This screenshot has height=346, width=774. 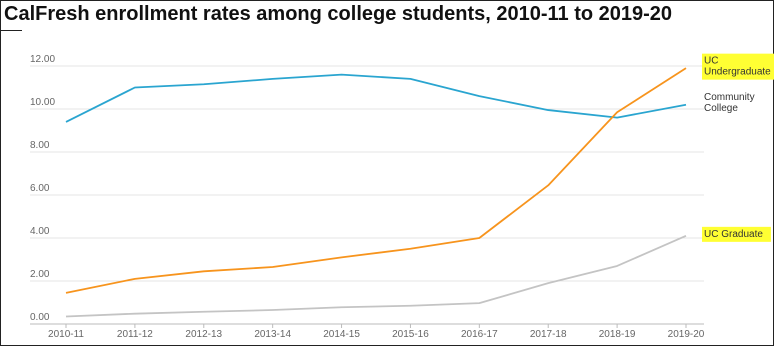 What do you see at coordinates (686, 334) in the screenshot?
I see `x-tick-label: 2019-20` at bounding box center [686, 334].